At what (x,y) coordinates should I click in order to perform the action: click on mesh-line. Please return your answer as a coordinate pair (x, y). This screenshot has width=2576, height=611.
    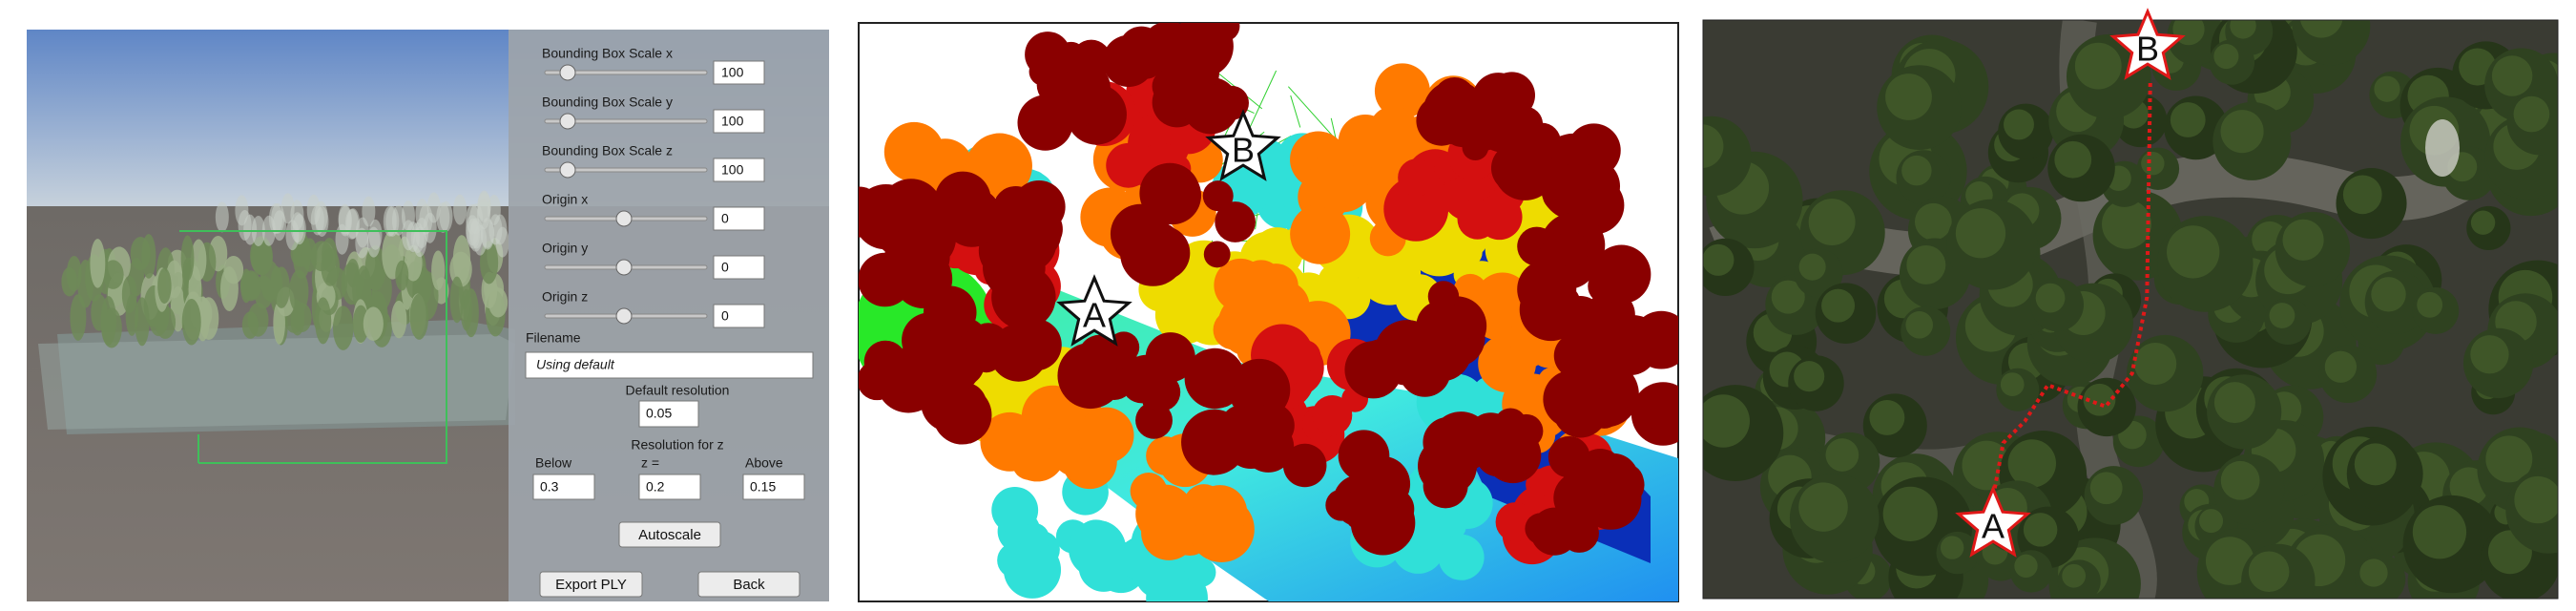
    Looking at the image, I should click on (1263, 100).